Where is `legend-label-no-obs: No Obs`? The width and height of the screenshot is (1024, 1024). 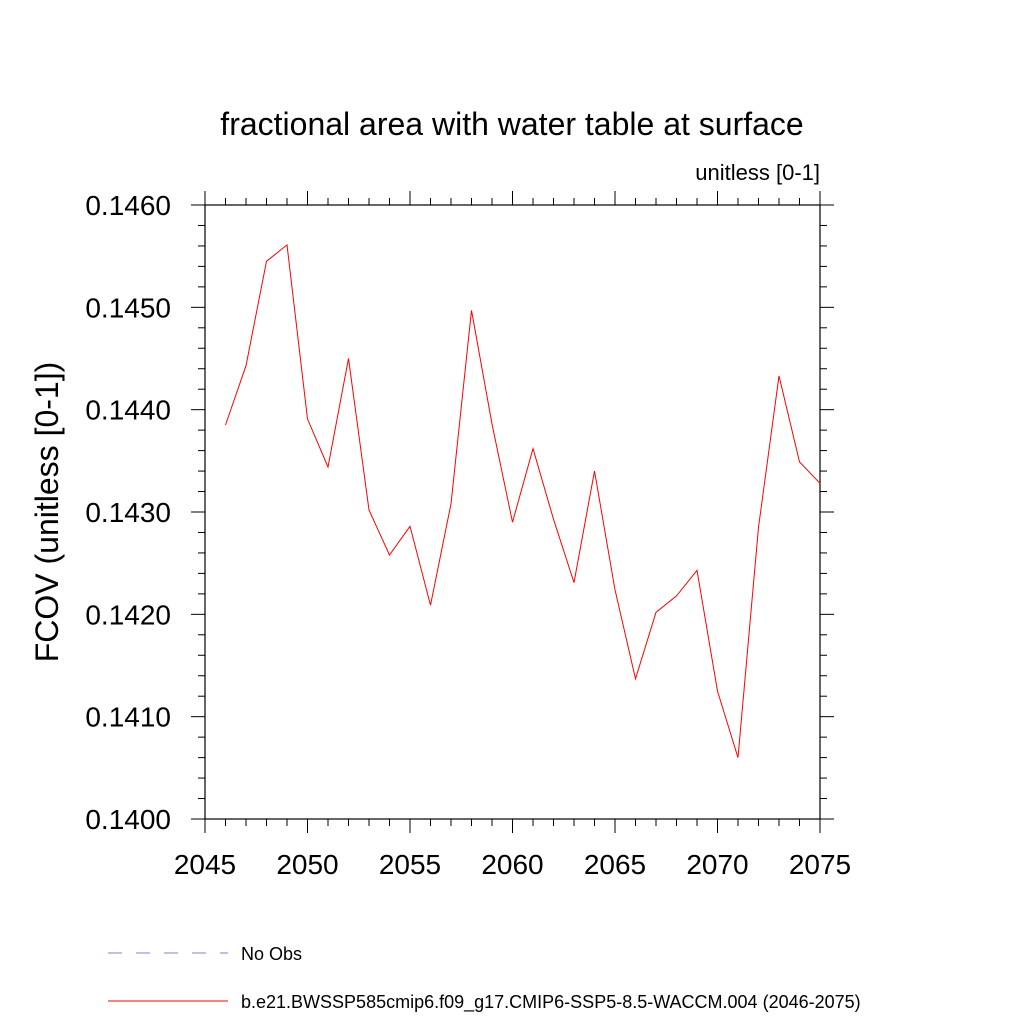
legend-label-no-obs: No Obs is located at coordinates (271, 954).